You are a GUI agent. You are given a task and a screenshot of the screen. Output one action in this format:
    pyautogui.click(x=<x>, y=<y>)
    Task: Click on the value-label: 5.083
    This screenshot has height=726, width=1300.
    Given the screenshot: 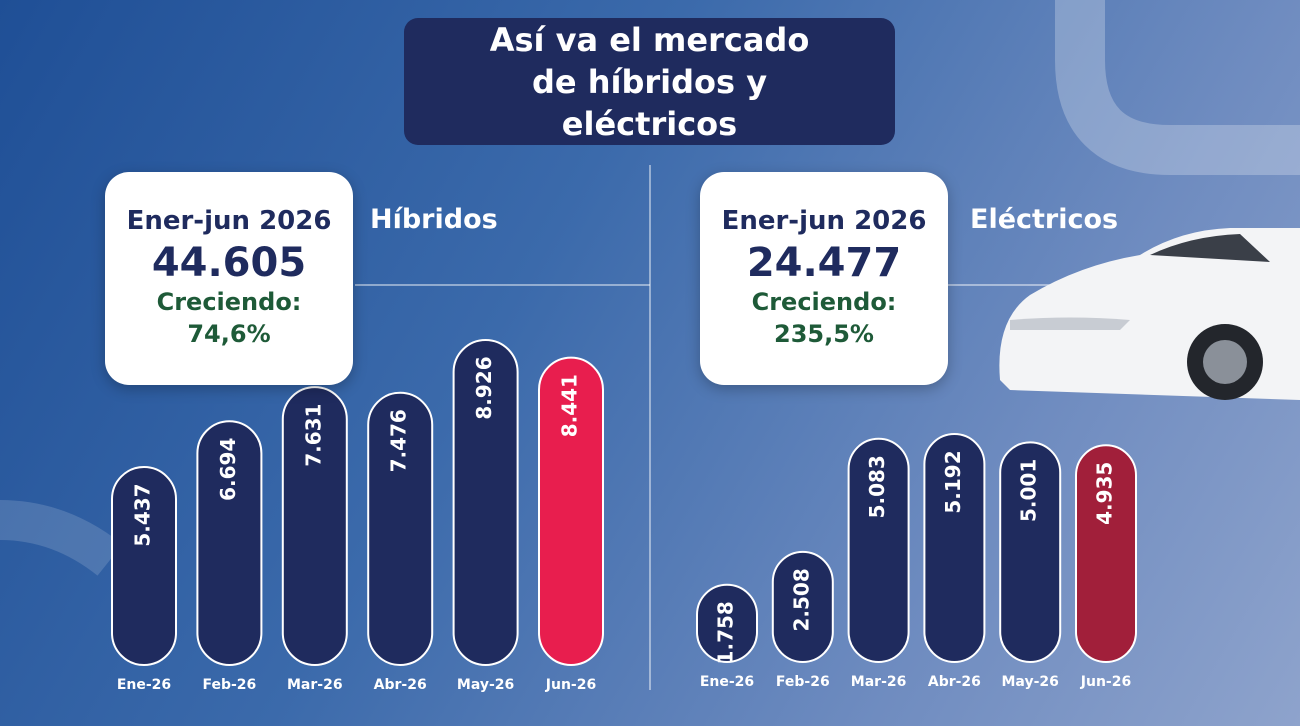 What is the action you would take?
    pyautogui.click(x=877, y=486)
    